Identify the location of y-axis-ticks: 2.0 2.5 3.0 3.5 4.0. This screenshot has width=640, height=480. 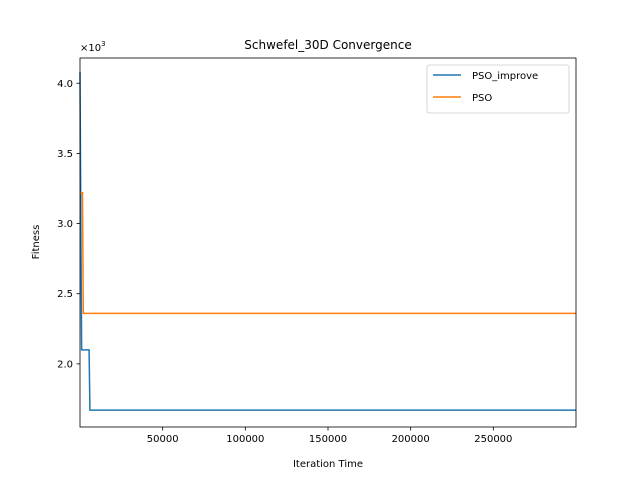
(68, 224).